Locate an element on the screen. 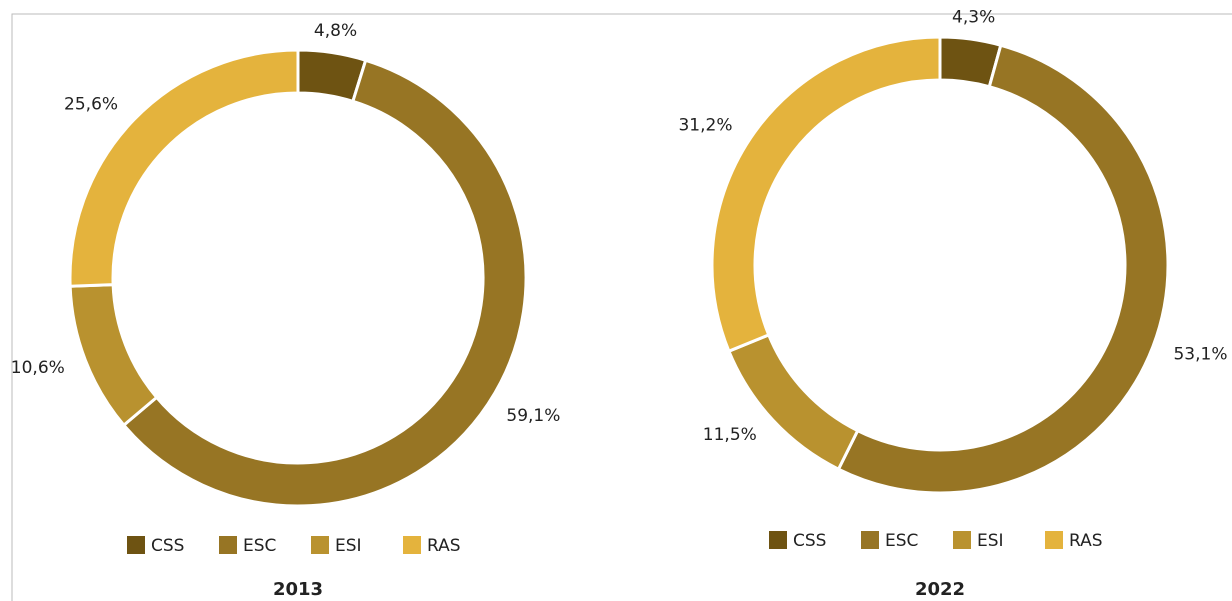 This screenshot has height=601, width=1232. data-label: 25,6% is located at coordinates (91, 104).